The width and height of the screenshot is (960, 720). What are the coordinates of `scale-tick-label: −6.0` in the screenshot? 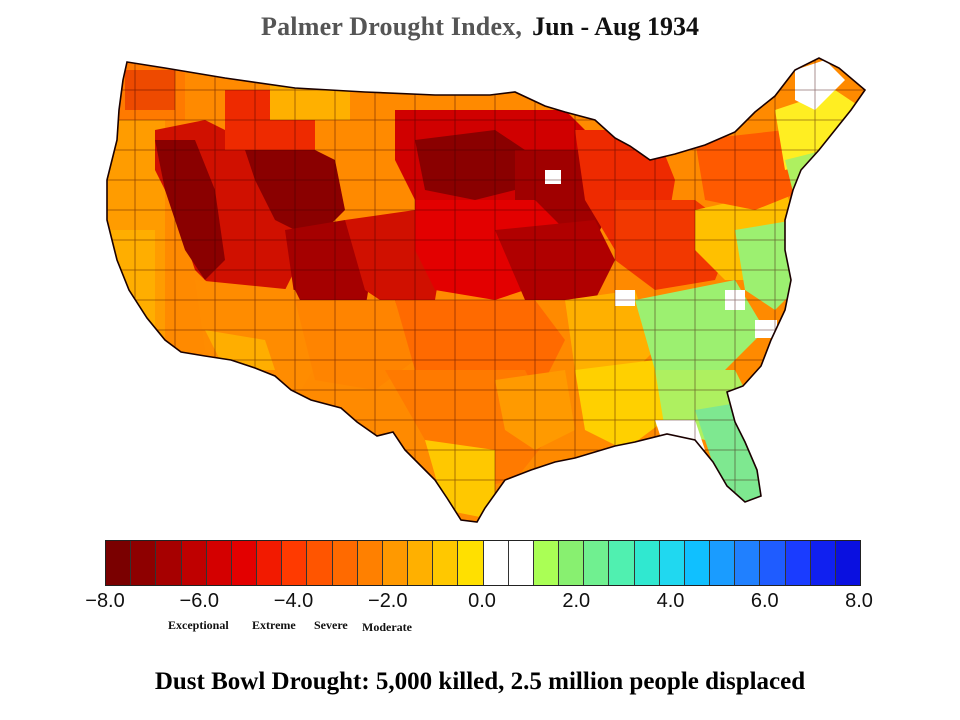 It's located at (199, 601).